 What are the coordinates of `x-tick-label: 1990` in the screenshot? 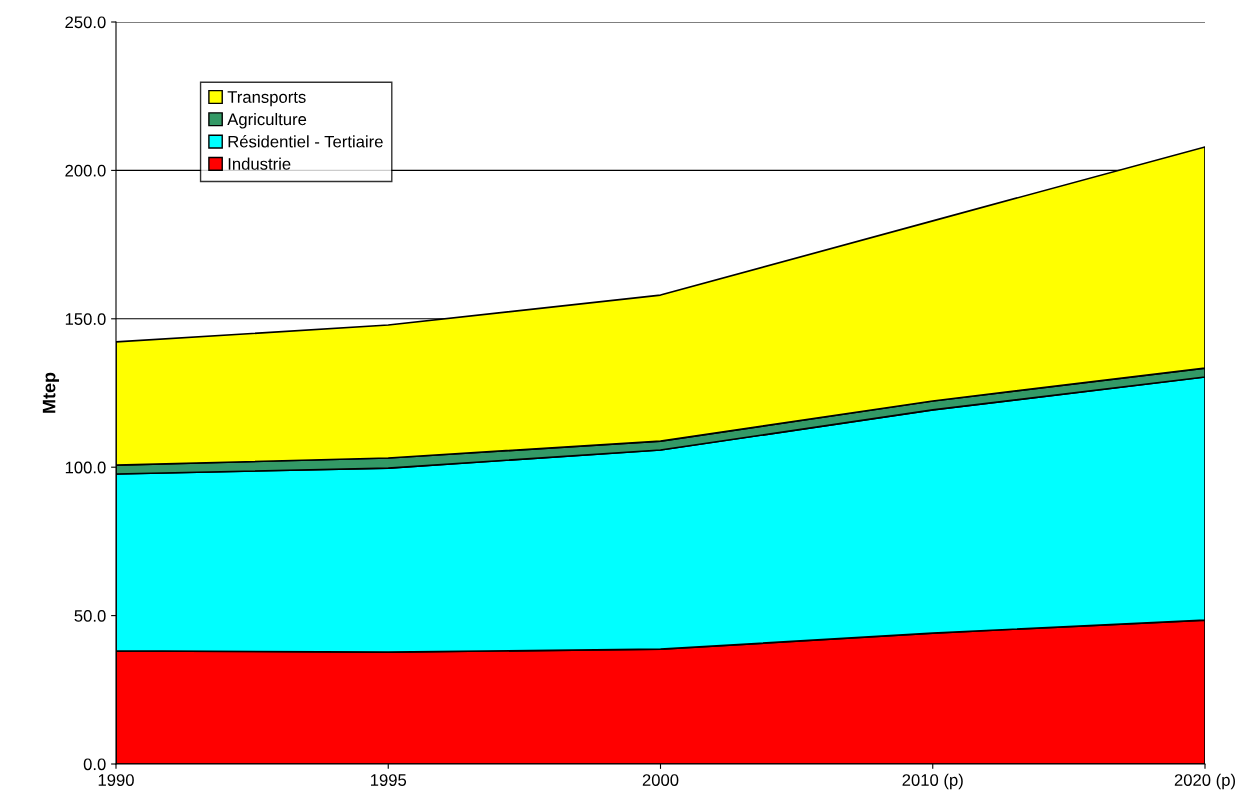 It's located at (116, 780).